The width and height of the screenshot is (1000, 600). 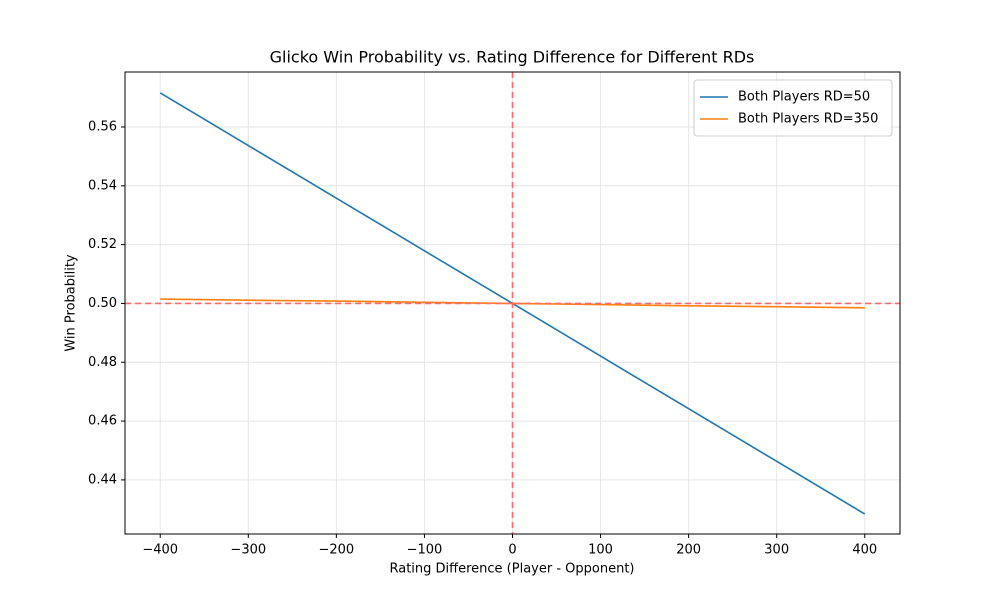 I want to click on x-tick-label: 200, so click(x=688, y=550).